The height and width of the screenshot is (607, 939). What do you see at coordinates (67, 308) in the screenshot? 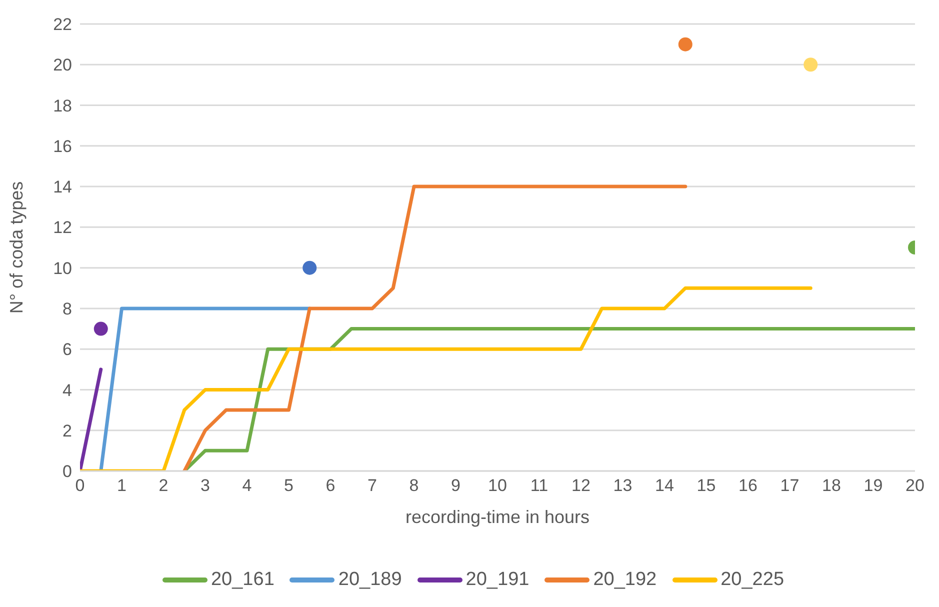
I see `y-tick-label: 8` at bounding box center [67, 308].